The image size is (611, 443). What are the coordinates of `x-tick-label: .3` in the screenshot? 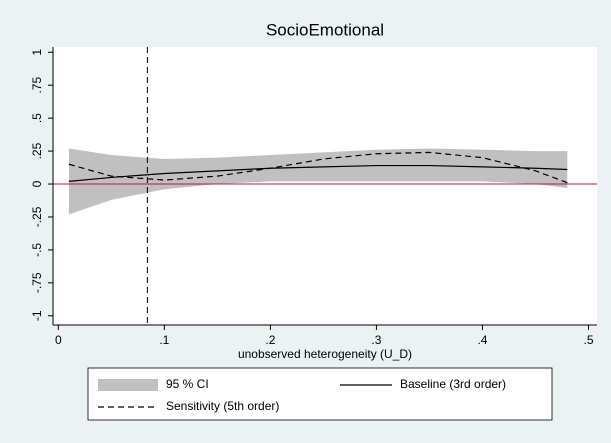 It's located at (376, 340).